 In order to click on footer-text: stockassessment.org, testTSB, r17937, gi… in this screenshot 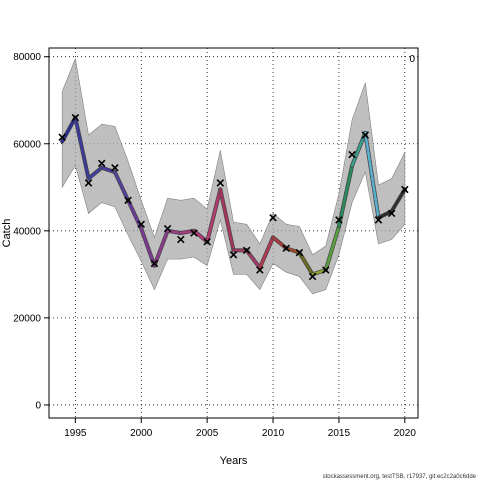, I will do `click(400, 477)`.